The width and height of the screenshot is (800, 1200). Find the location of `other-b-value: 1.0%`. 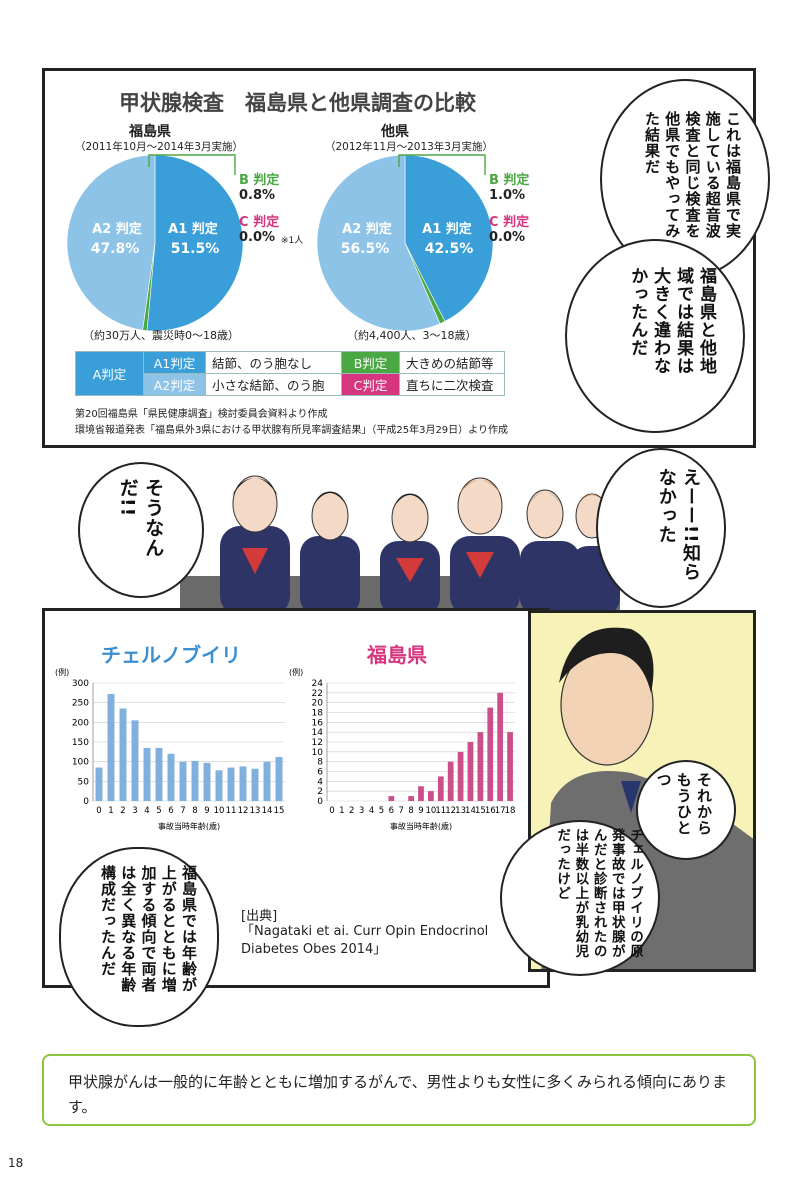

other-b-value: 1.0% is located at coordinates (507, 195).